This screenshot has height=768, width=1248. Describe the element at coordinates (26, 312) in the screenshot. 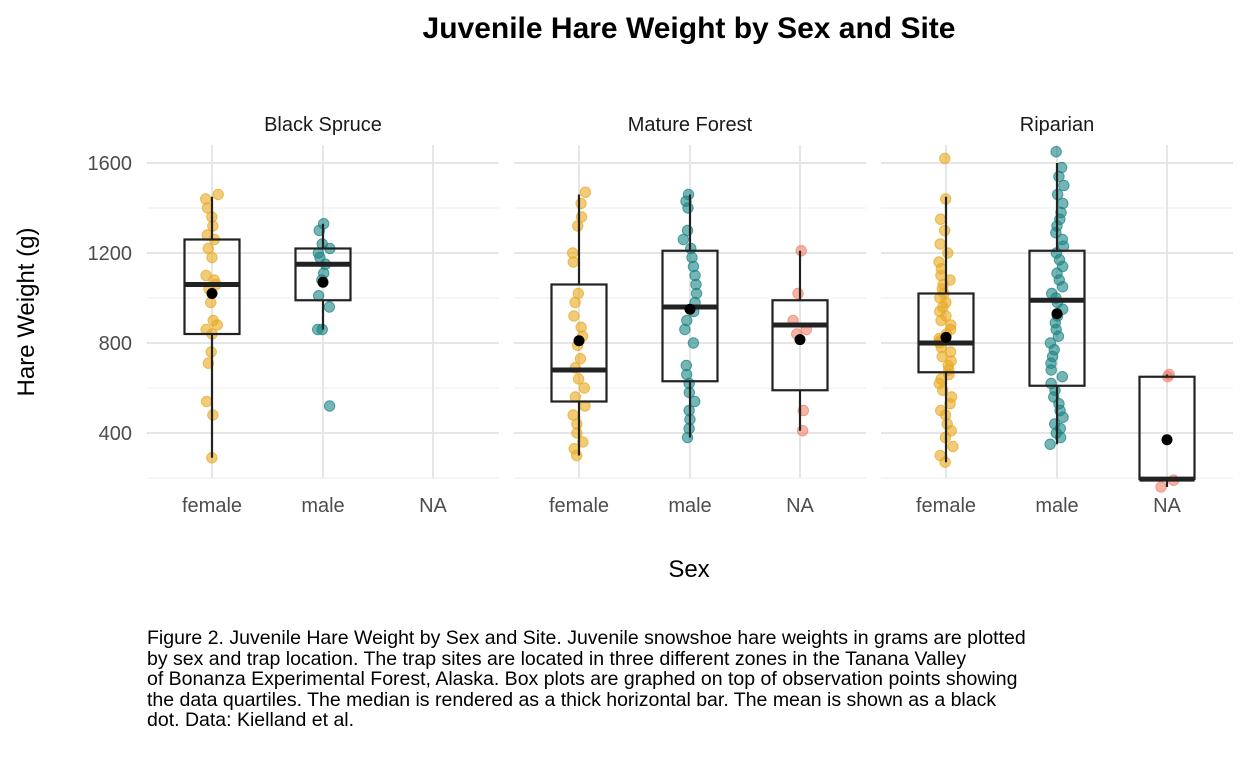

I see `y-axis-title: Hare Weight (g)` at that location.